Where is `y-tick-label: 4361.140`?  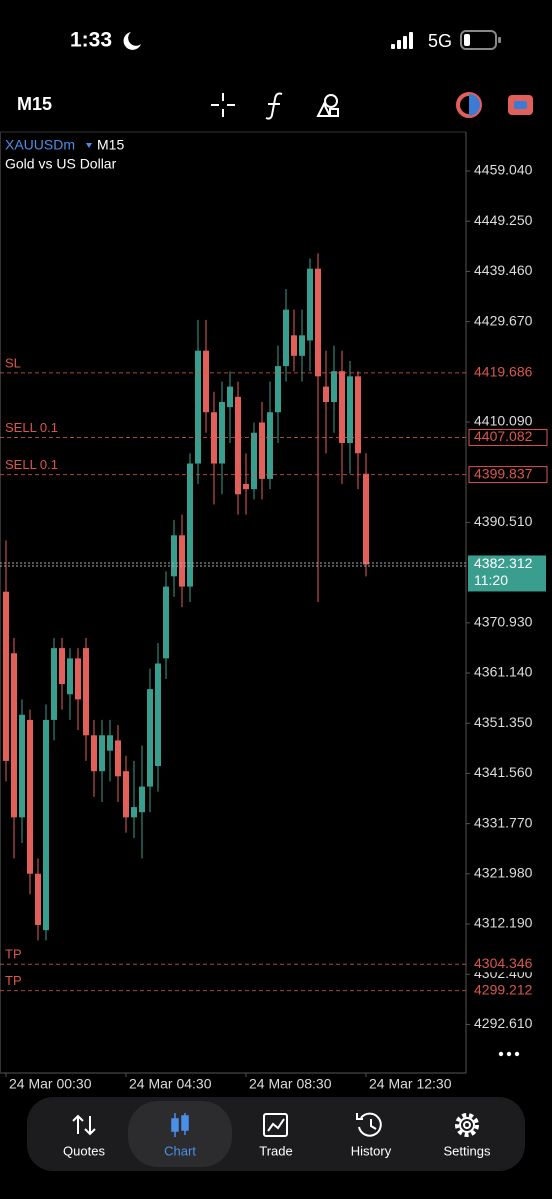 y-tick-label: 4361.140 is located at coordinates (503, 672).